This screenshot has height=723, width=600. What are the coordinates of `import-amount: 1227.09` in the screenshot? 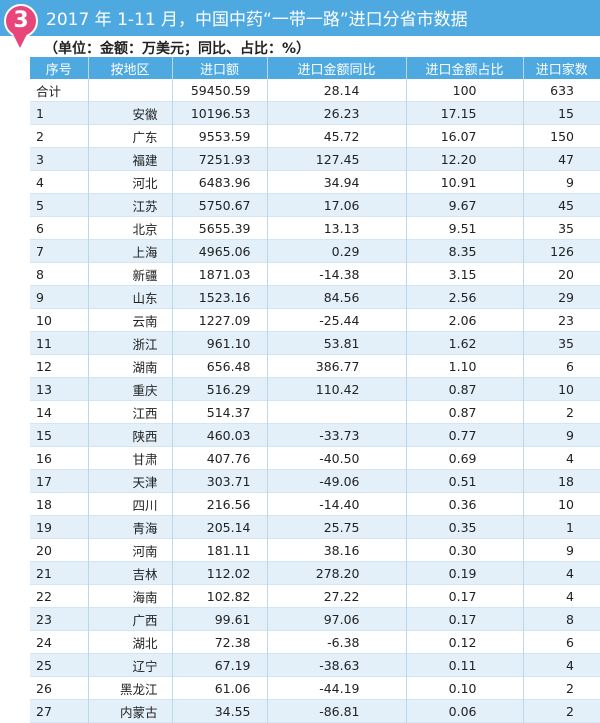 It's located at (220, 320).